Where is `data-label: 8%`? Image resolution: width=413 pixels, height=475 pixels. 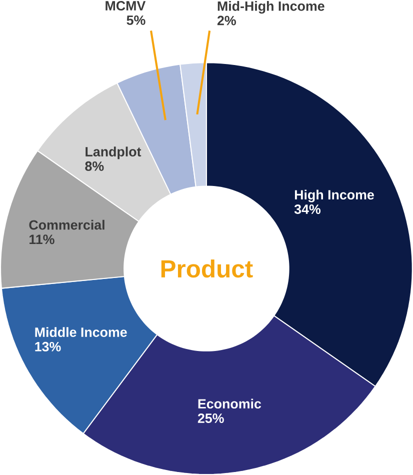
data-label: 8% is located at coordinates (94, 166).